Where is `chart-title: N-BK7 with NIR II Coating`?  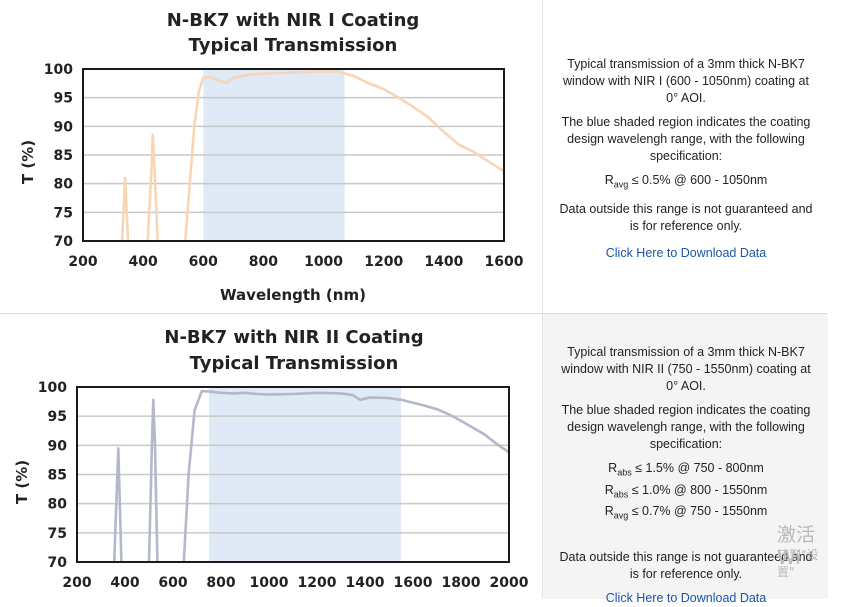 chart-title: N-BK7 with NIR II Coating is located at coordinates (293, 337).